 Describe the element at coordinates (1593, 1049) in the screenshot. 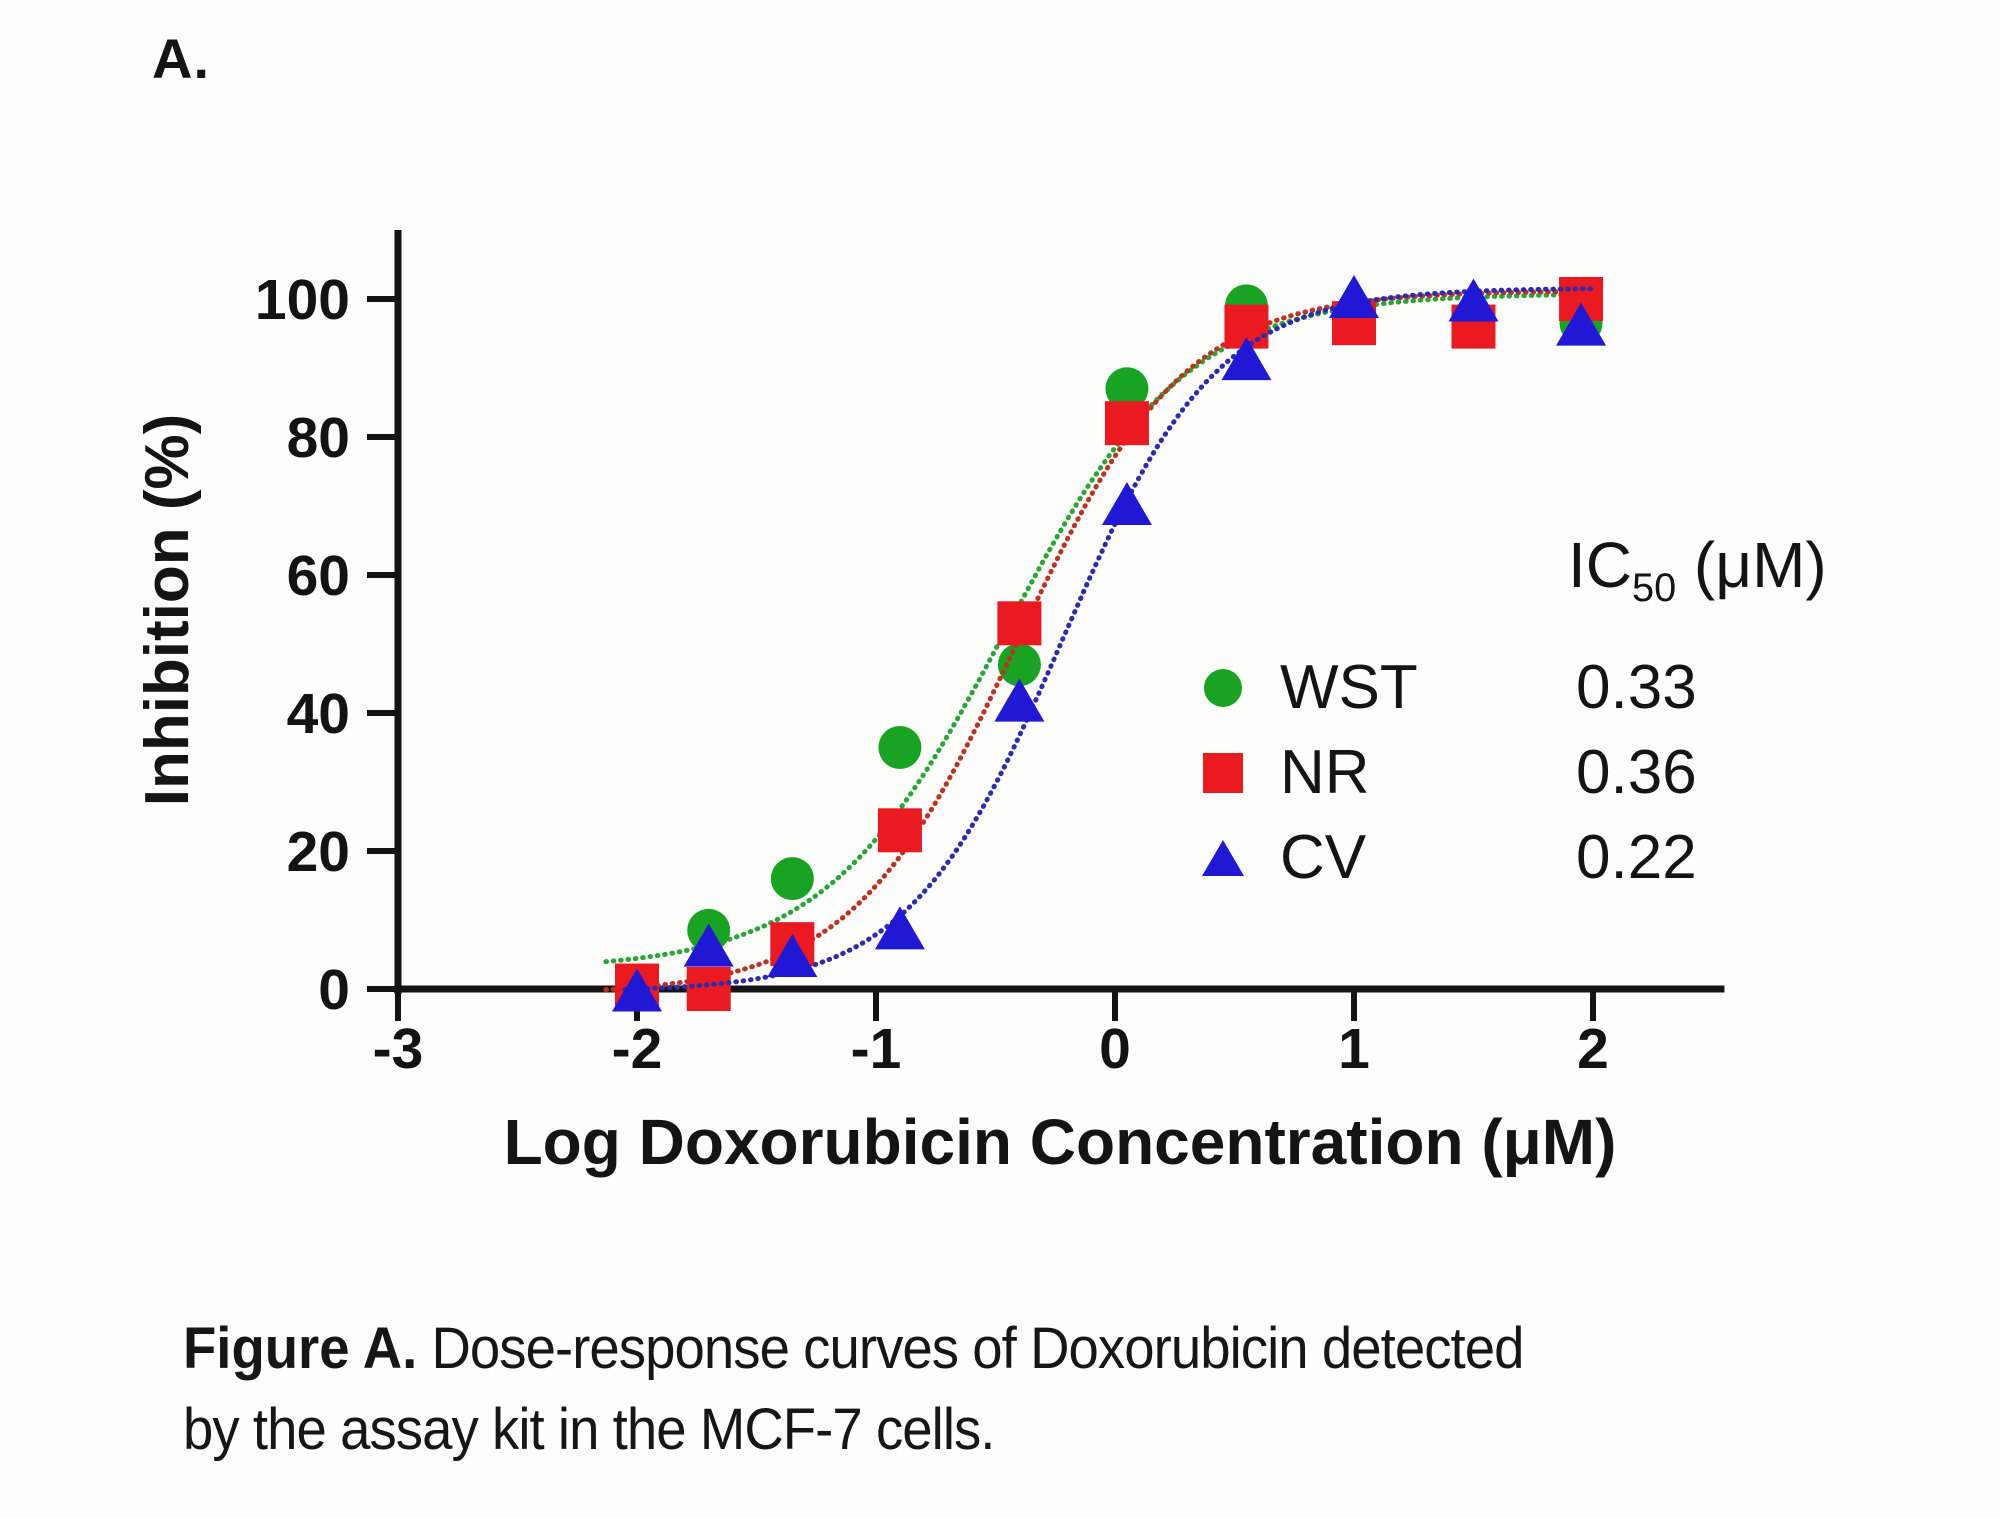

I see `x-tick-label: 2` at that location.